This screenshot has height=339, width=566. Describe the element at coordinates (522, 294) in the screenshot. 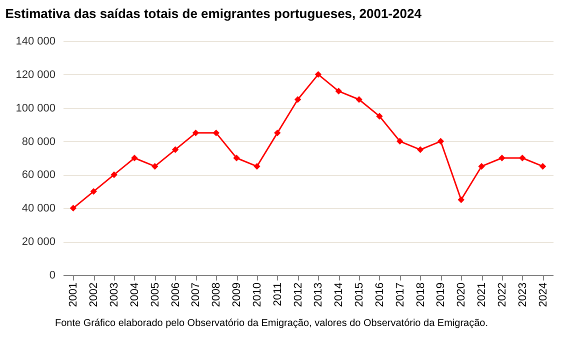

I see `x-tick-label: 2023` at that location.